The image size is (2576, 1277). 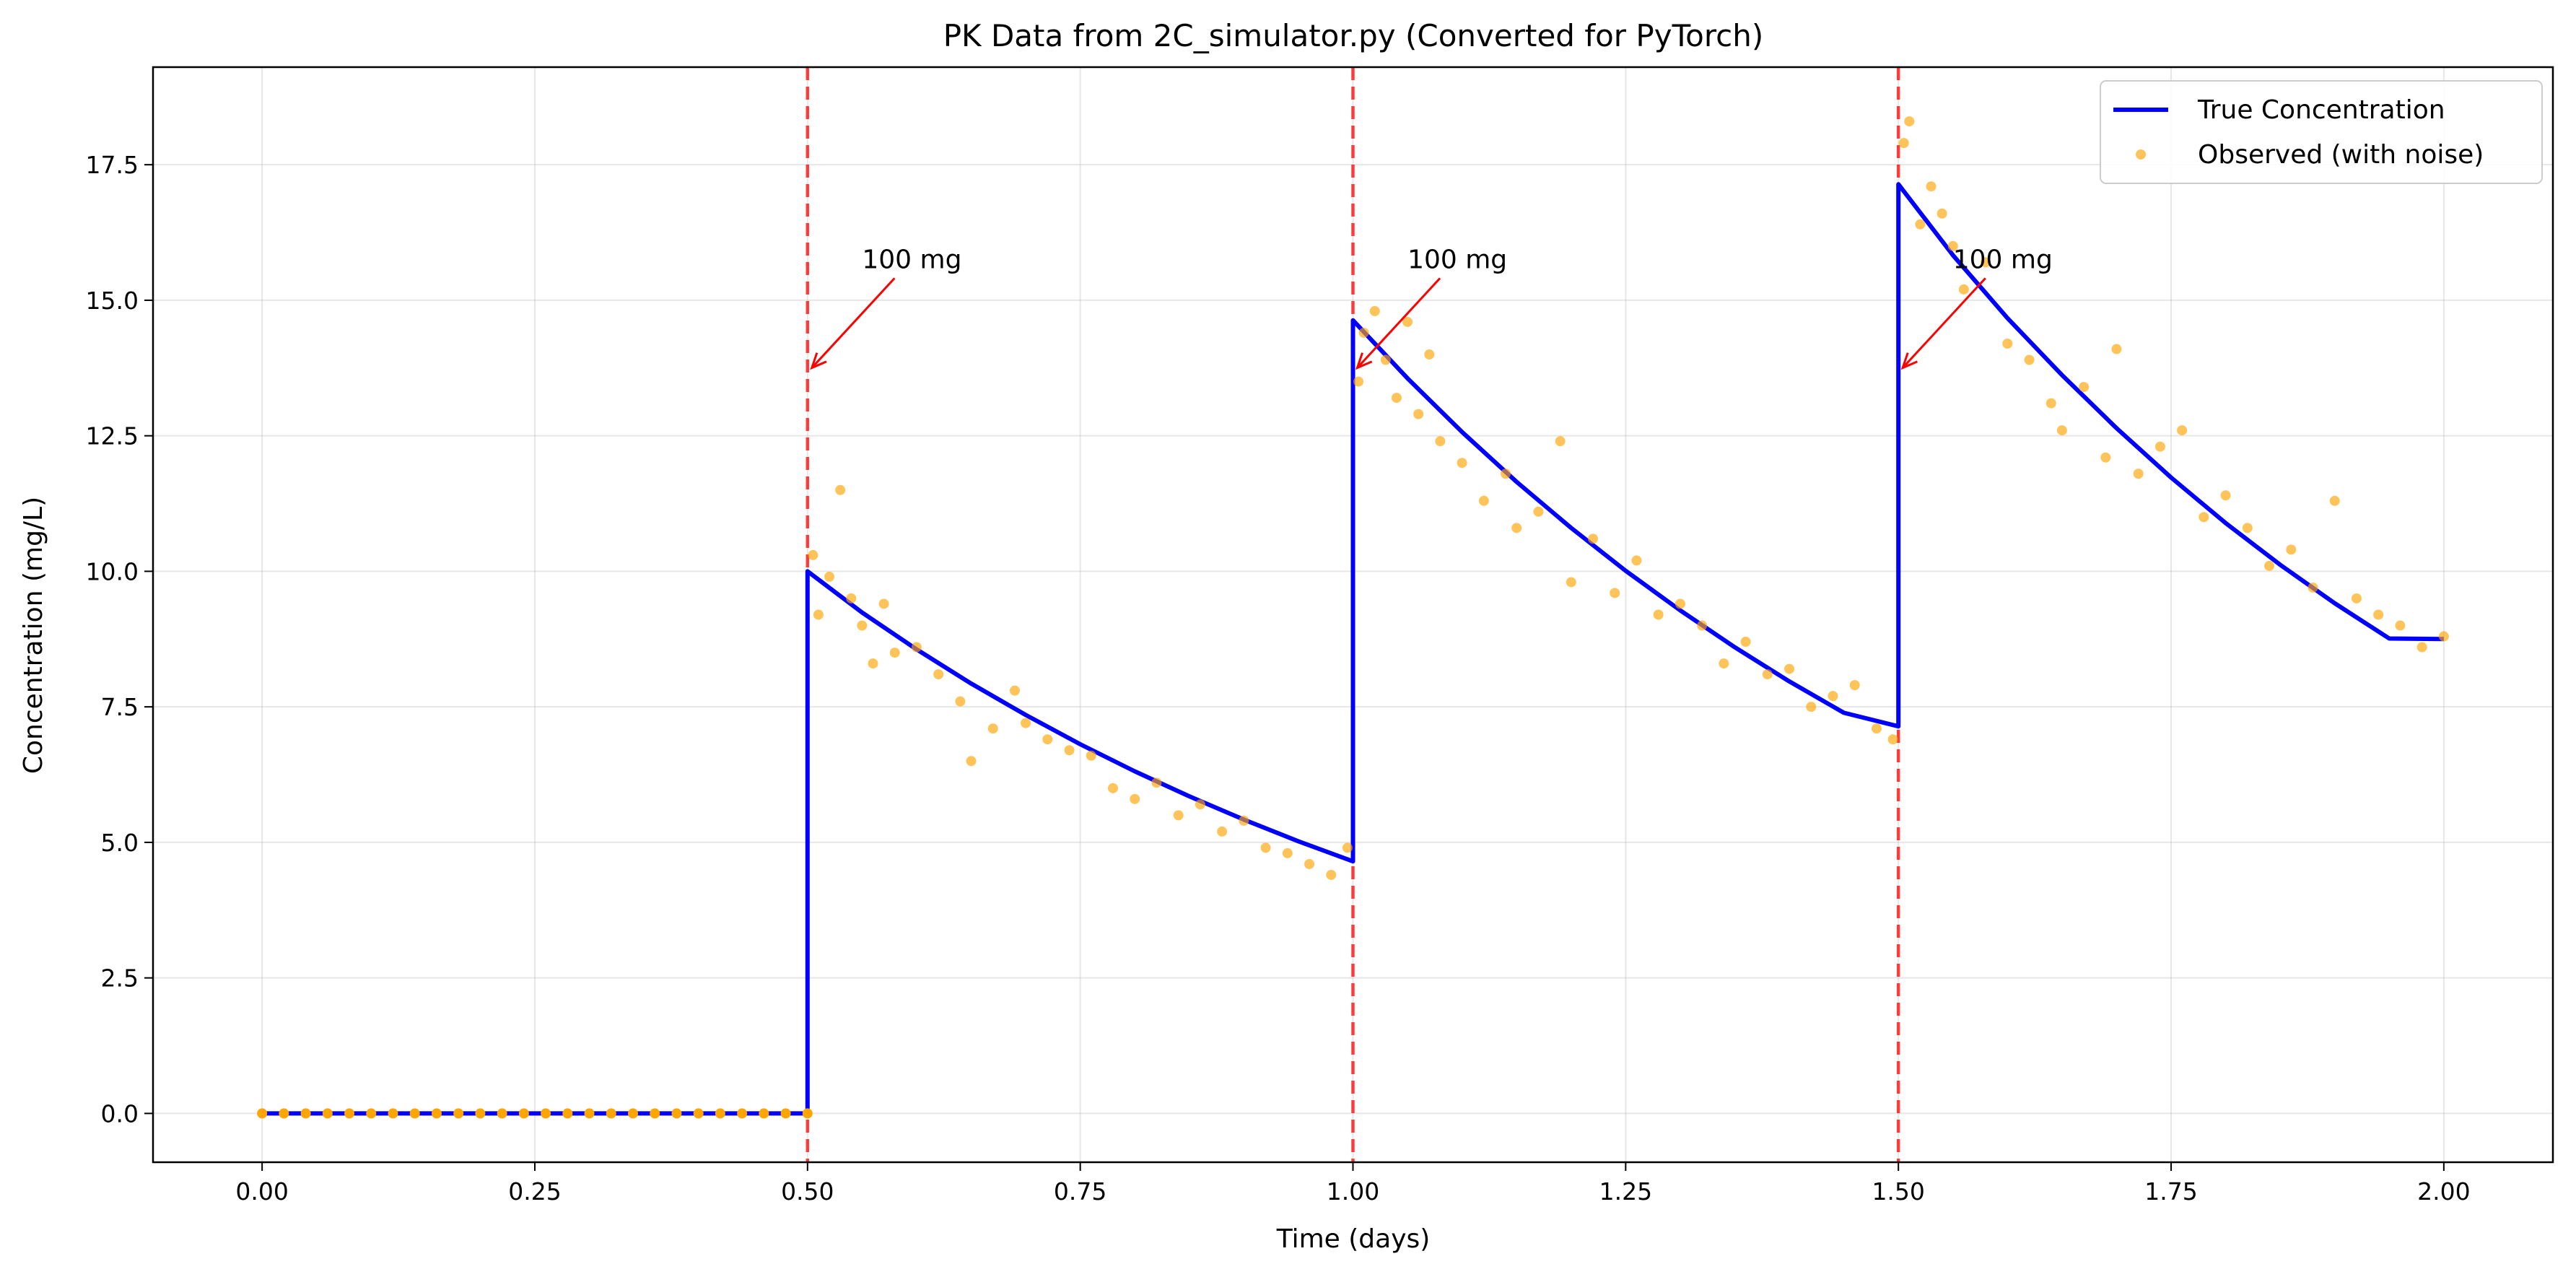 I want to click on legend-dot-swatch, so click(x=2141, y=154).